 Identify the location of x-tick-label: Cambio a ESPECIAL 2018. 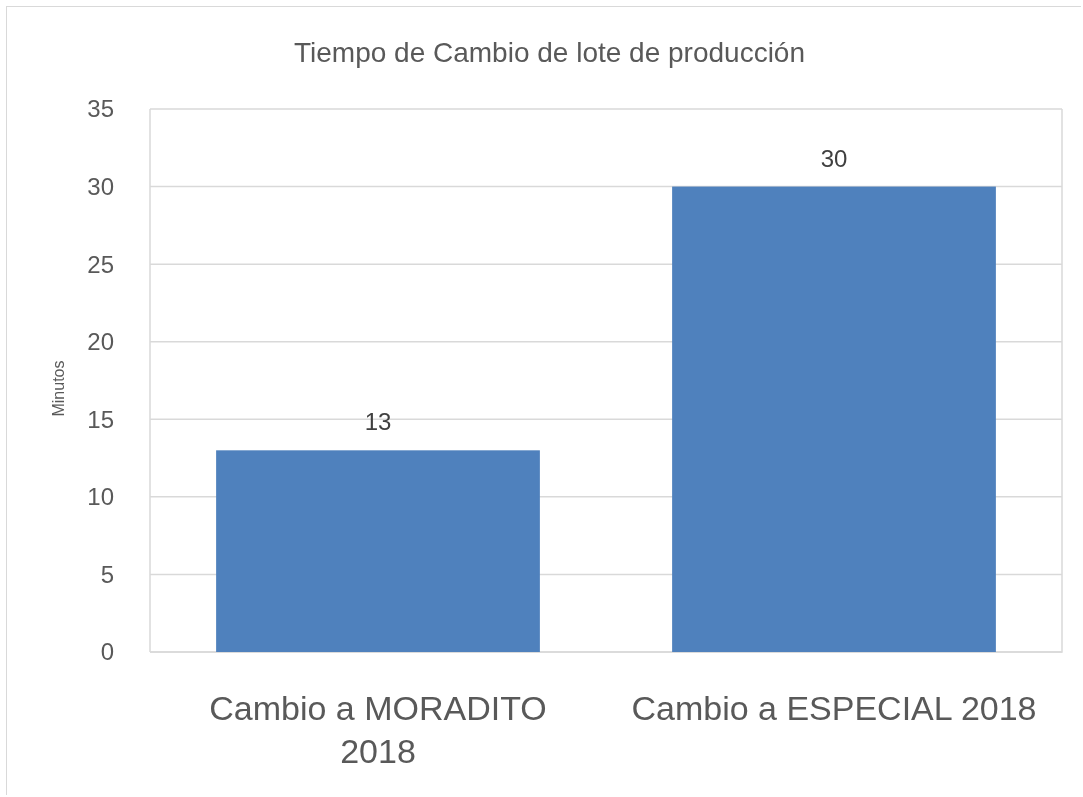
(834, 708).